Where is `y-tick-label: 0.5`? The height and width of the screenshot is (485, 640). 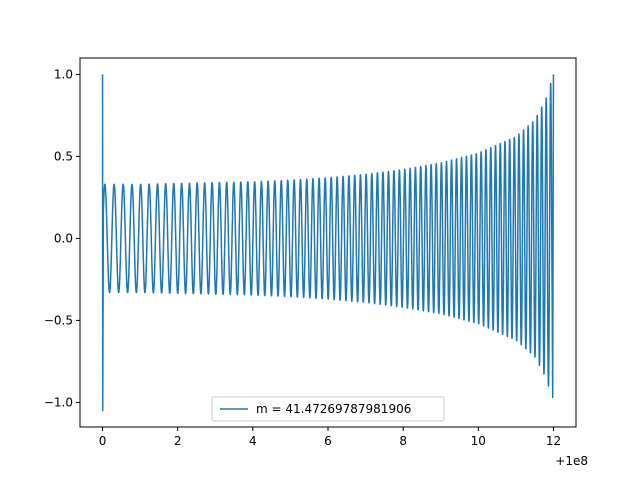
y-tick-label: 0.5 is located at coordinates (63, 156).